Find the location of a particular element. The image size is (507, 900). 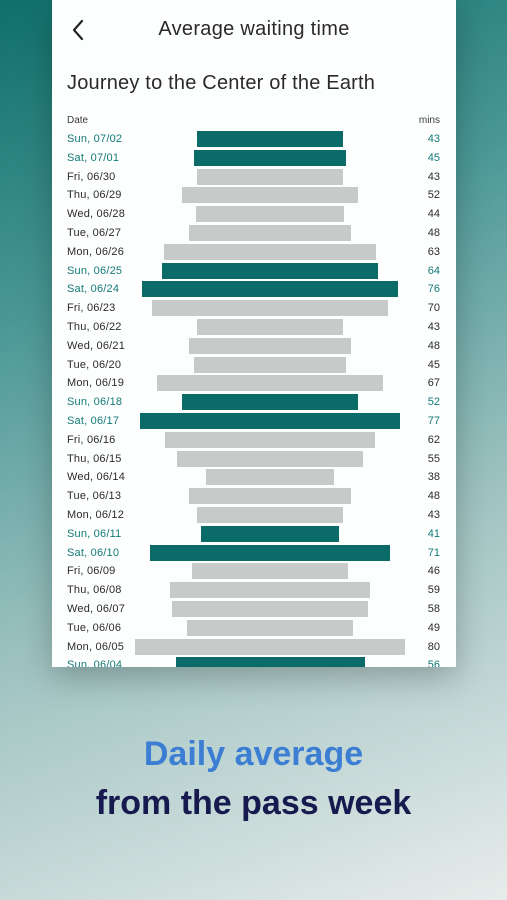

date-label: Sun, 06/11 is located at coordinates (94, 533).